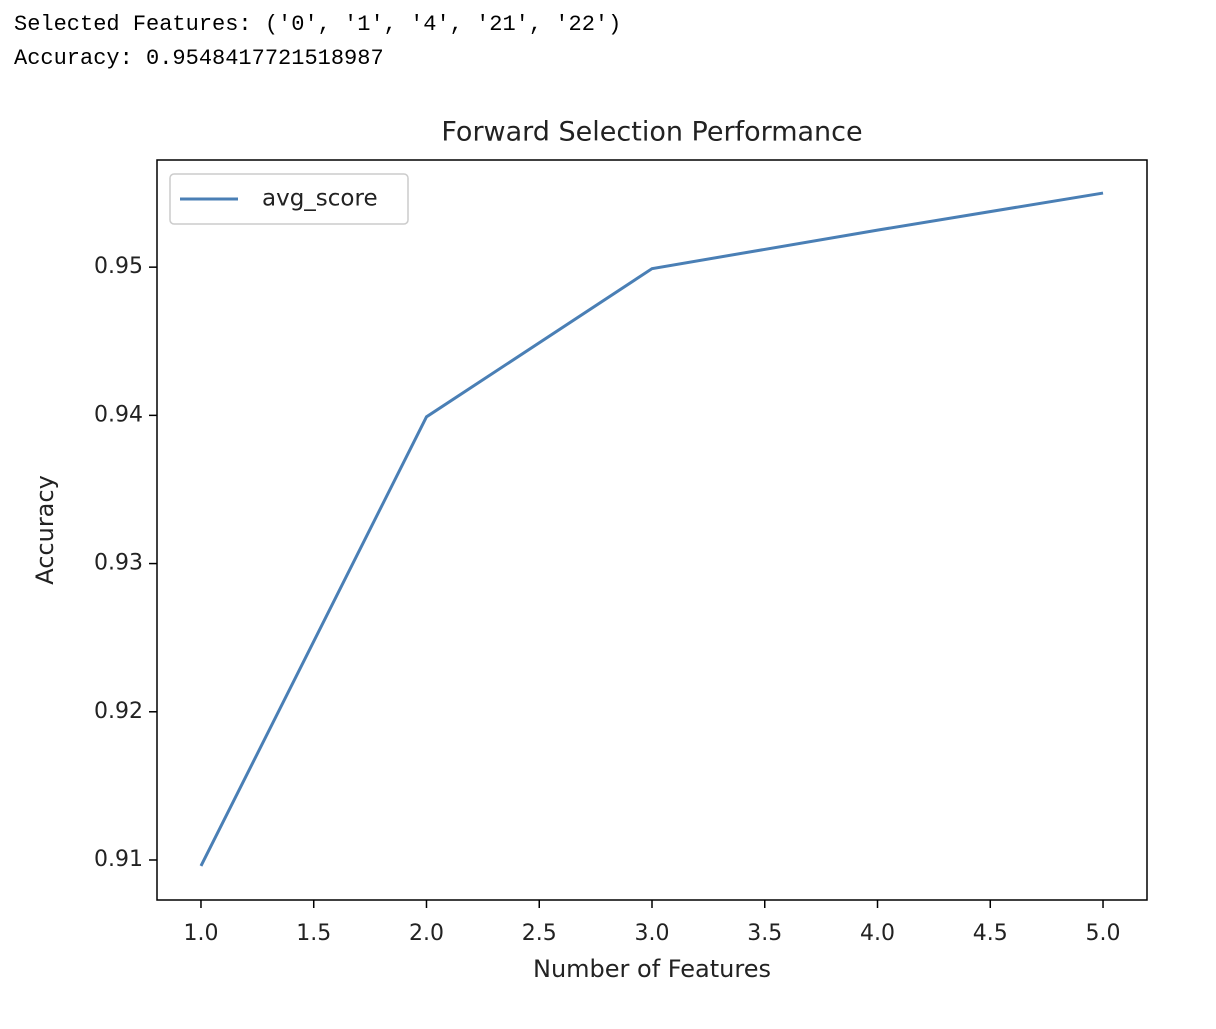 Image resolution: width=1216 pixels, height=1029 pixels. What do you see at coordinates (539, 933) in the screenshot?
I see `x-tick-label: 2.5` at bounding box center [539, 933].